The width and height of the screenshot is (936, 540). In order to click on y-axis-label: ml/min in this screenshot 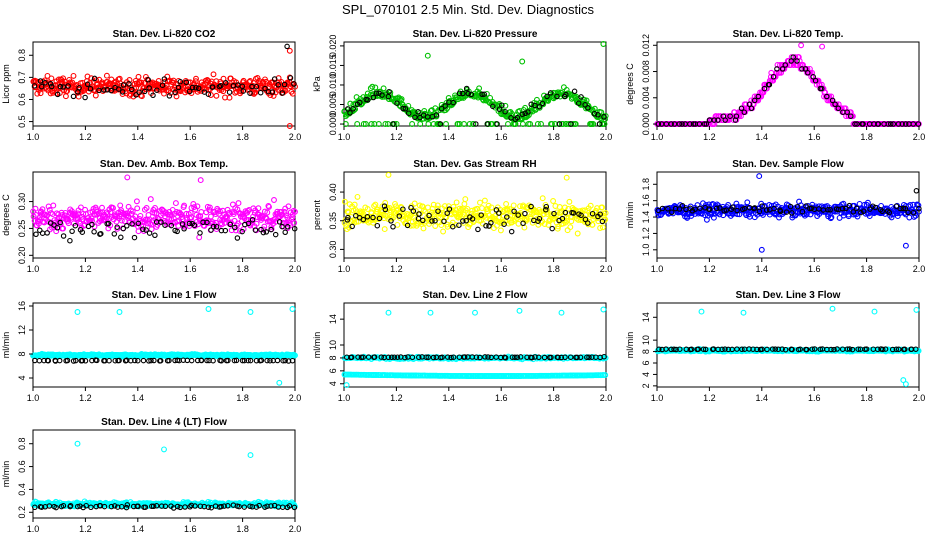, I will do `click(6, 474)`.